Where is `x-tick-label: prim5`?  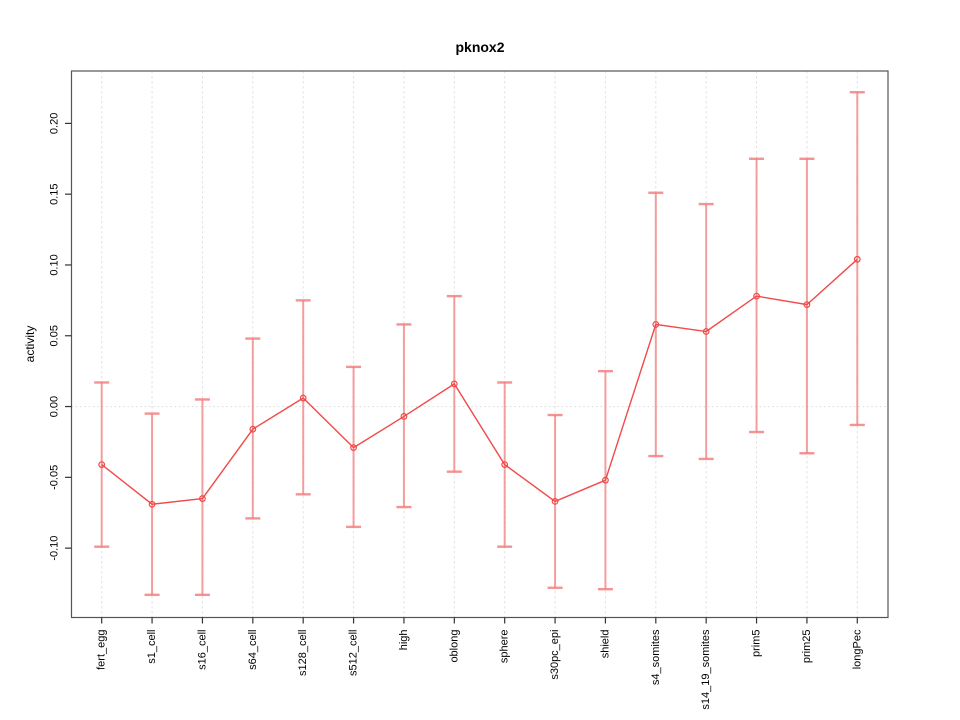
x-tick-label: prim5 is located at coordinates (757, 644).